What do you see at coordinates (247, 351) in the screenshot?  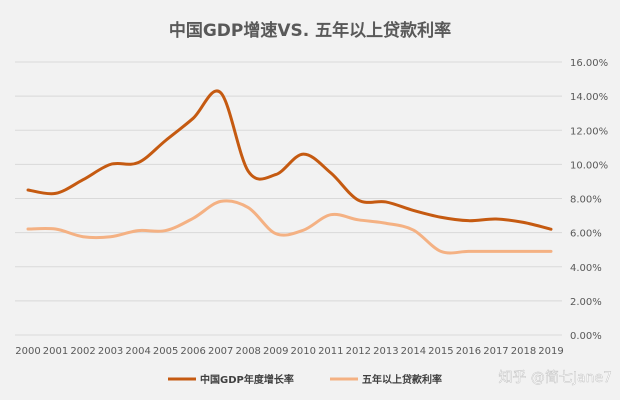 I see `x-tick-label: 2008` at bounding box center [247, 351].